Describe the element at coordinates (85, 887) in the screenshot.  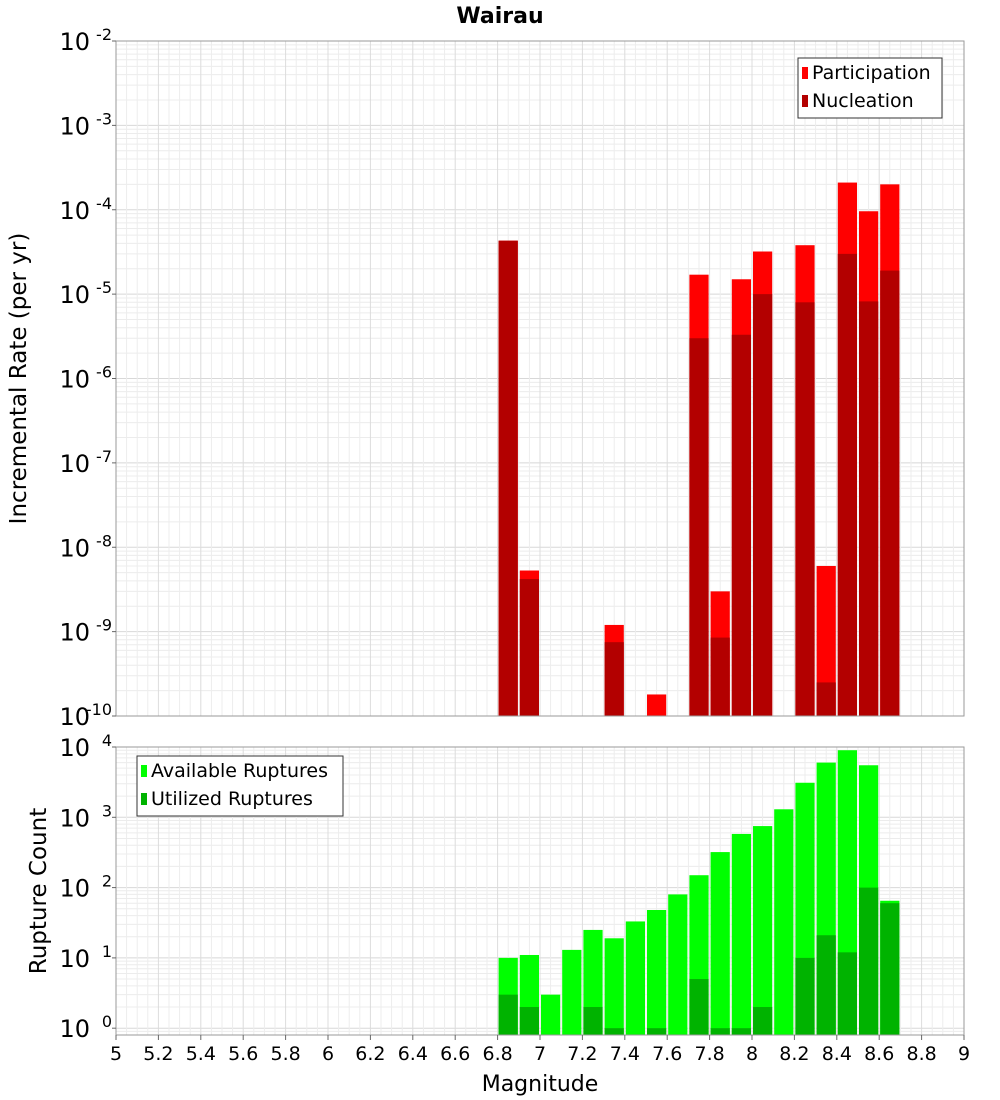
I see `y-tick-label: 10 2` at that location.